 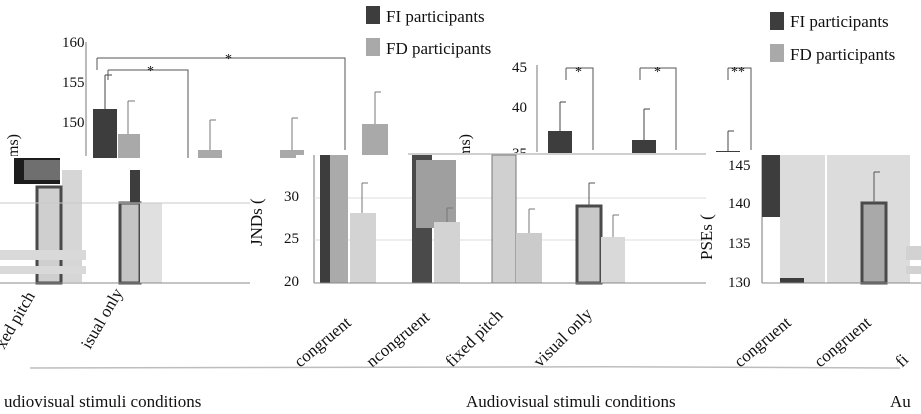 What do you see at coordinates (730, 140) in the screenshot?
I see `mid-errbar-fi-fixed` at bounding box center [730, 140].